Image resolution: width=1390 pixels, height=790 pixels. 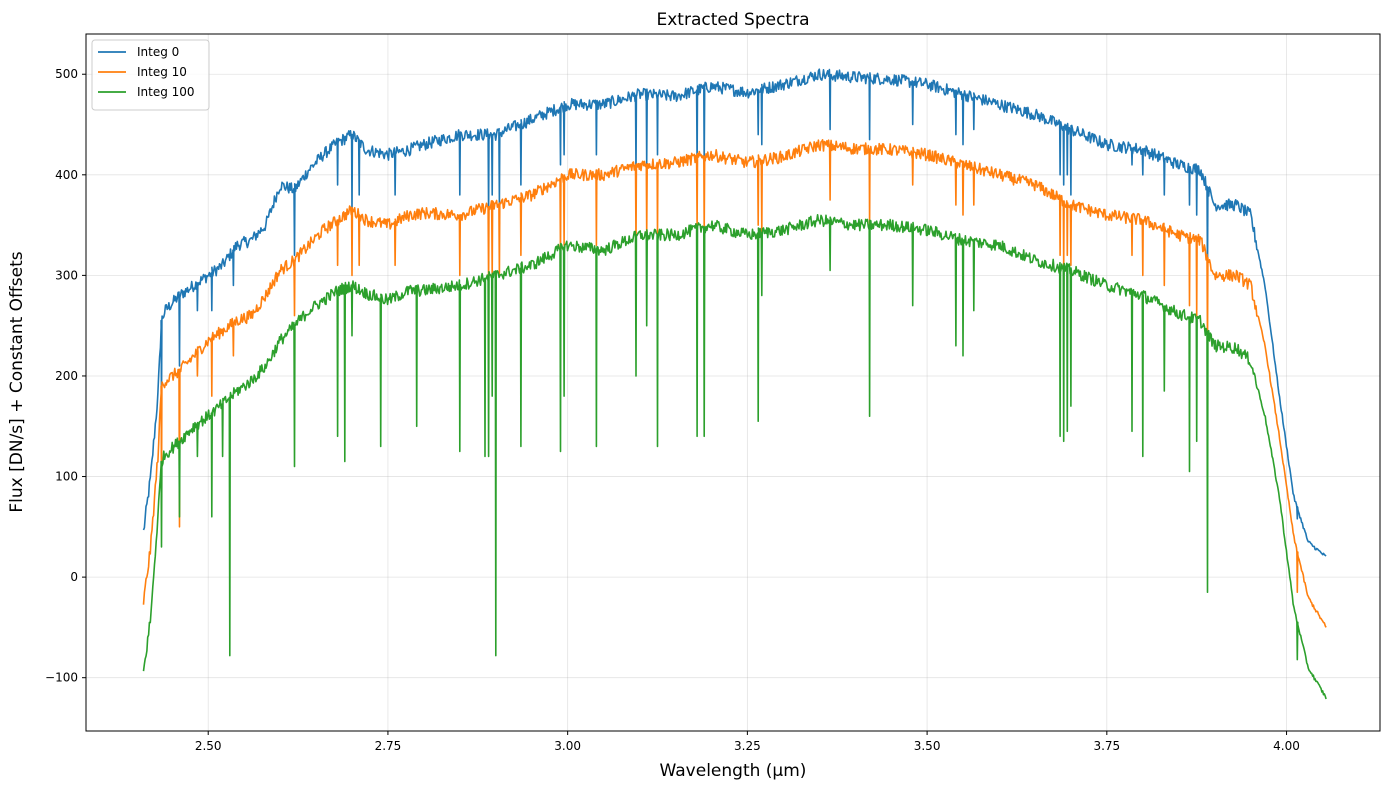 I want to click on y-tick-label: 400, so click(x=66, y=175).